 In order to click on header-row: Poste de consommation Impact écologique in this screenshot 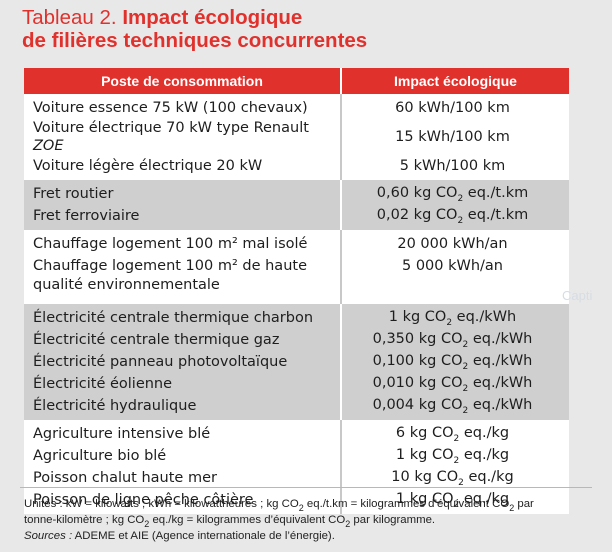, I will do `click(296, 81)`.